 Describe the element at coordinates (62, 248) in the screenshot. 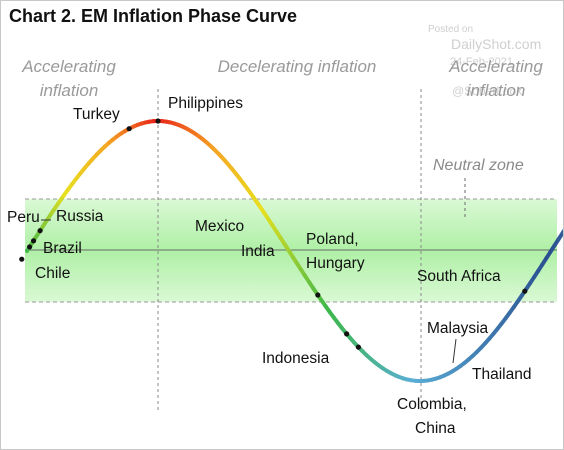

I see `country-label-brazil: Brazil` at that location.